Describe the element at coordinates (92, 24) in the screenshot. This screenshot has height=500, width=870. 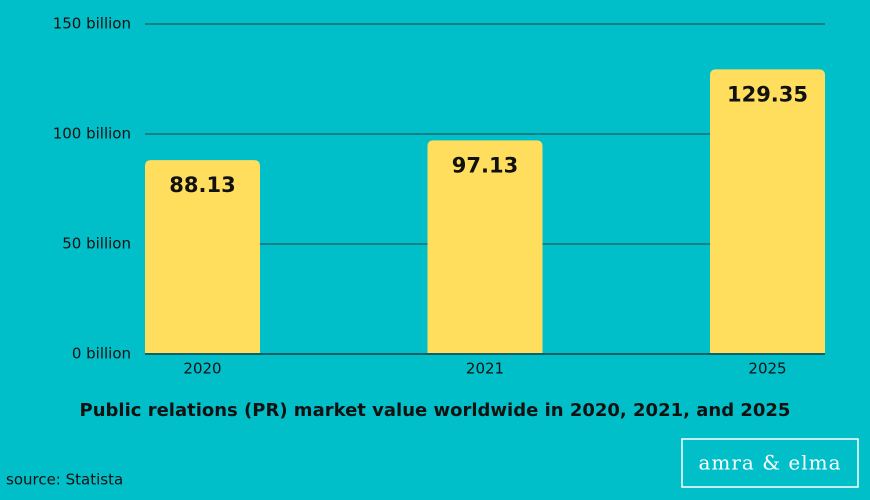
I see `y-tick-label: 150 billion` at that location.